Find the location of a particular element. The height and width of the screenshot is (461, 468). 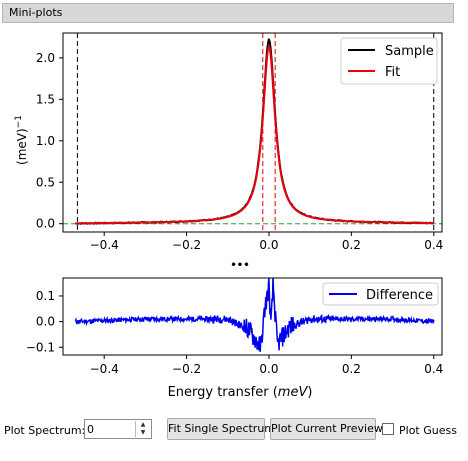

plot-spectrum-label: Plot Spectrum: is located at coordinates (45, 430).